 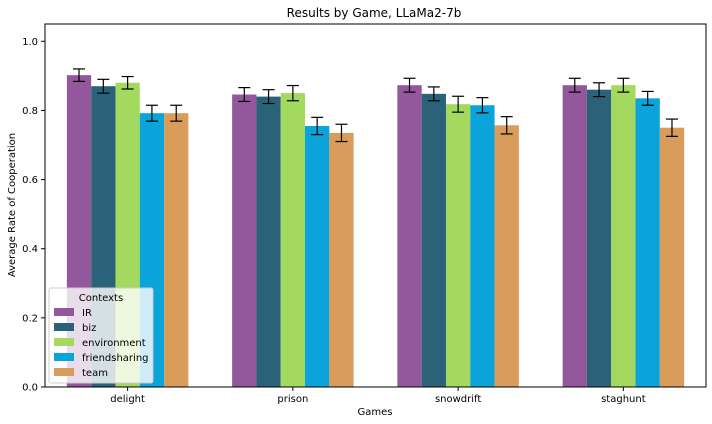 I want to click on bar-friendsharing-snowdrift, so click(x=482, y=246).